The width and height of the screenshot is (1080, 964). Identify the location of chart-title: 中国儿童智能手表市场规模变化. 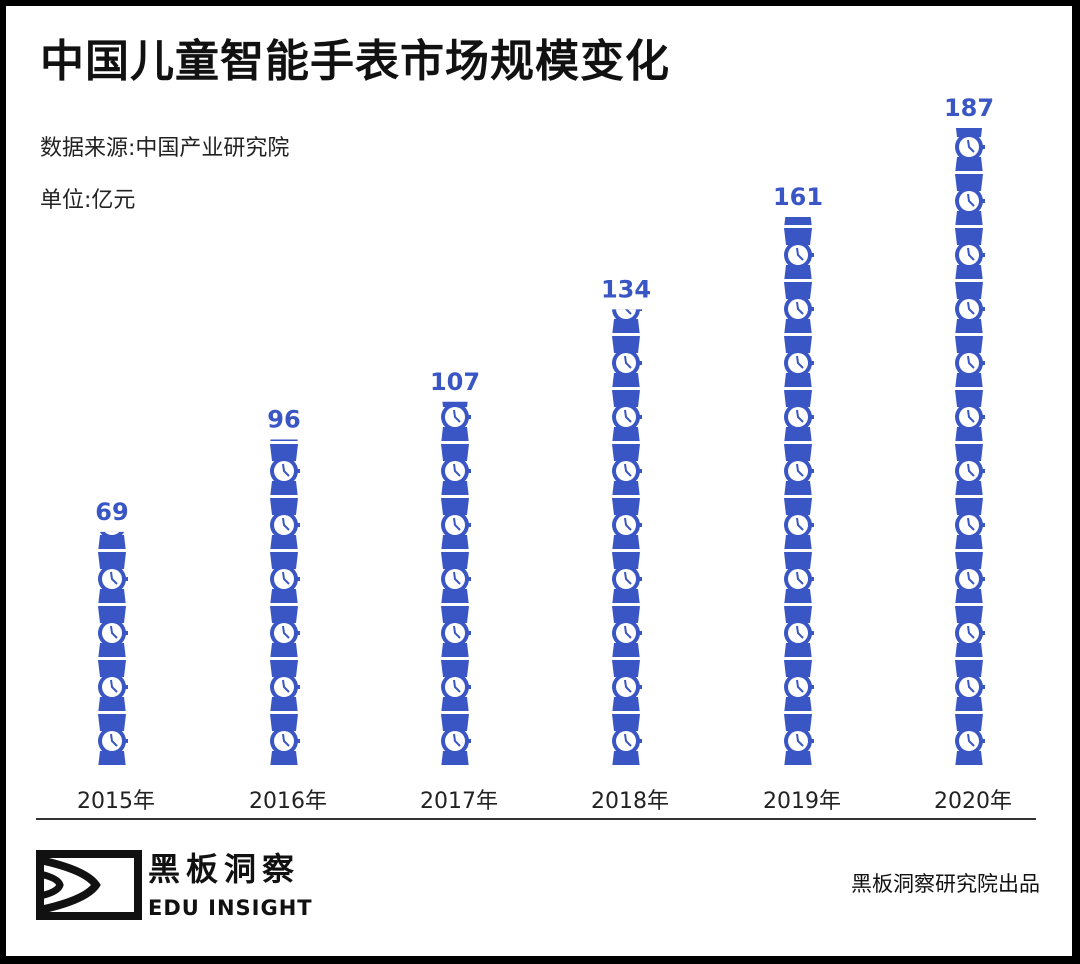
(355, 61).